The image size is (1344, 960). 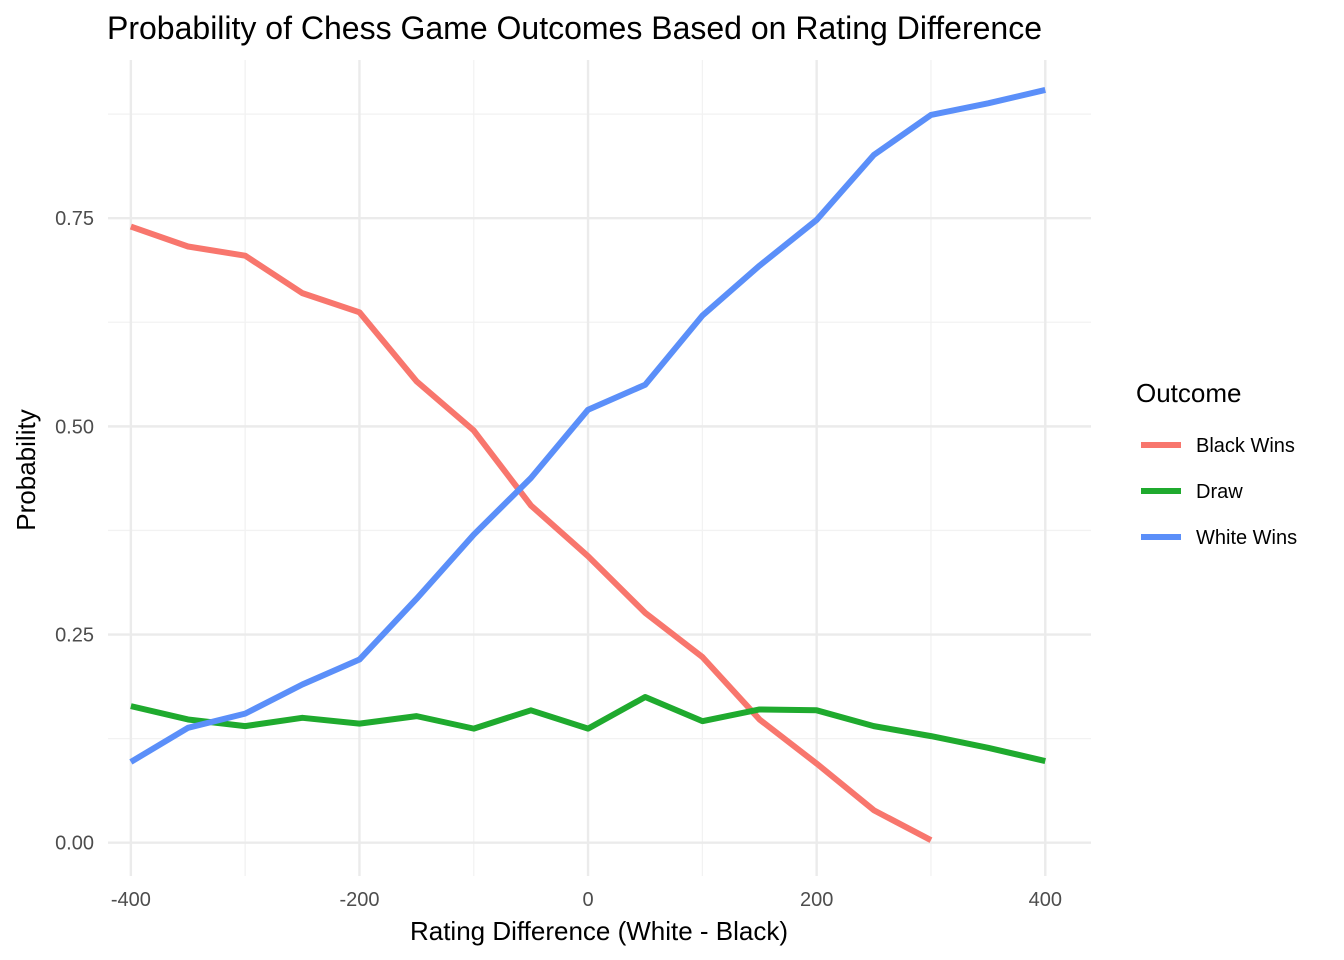 What do you see at coordinates (359, 900) in the screenshot?
I see `x-tick-label: -200` at bounding box center [359, 900].